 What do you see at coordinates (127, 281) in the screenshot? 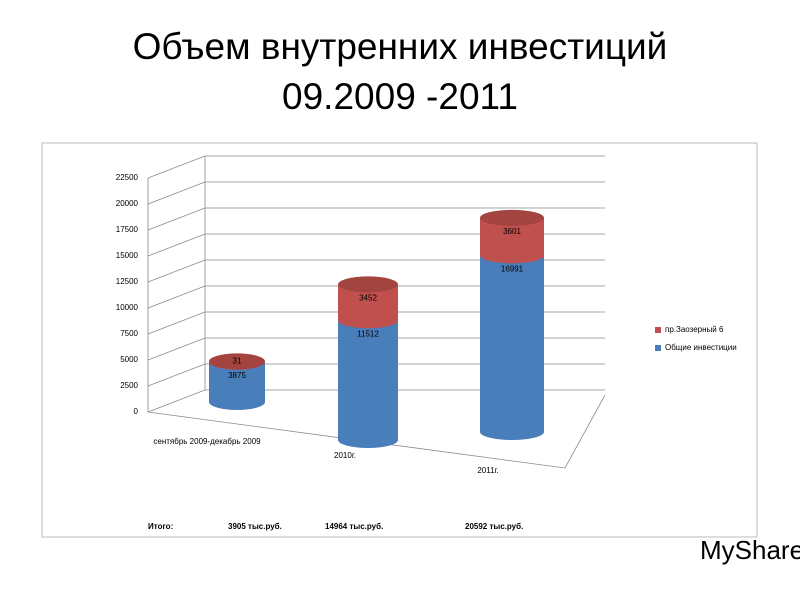
I see `y-tick-label: 12500` at bounding box center [127, 281].